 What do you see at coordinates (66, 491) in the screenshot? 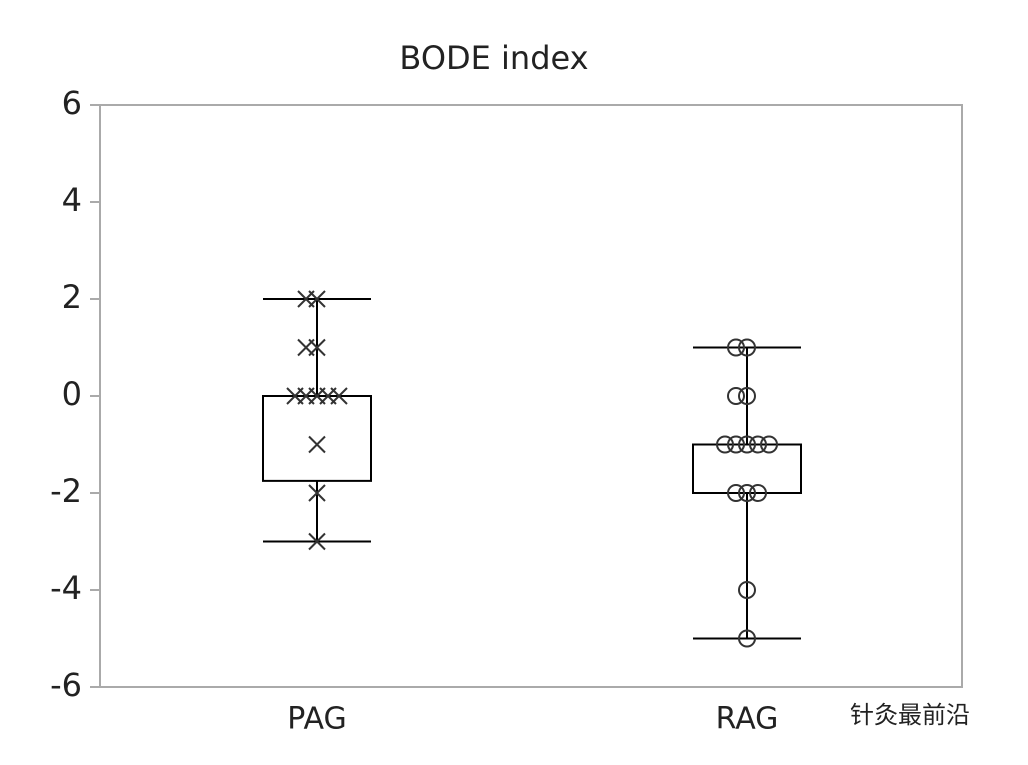
I see `y-tick-label: -2` at bounding box center [66, 491].